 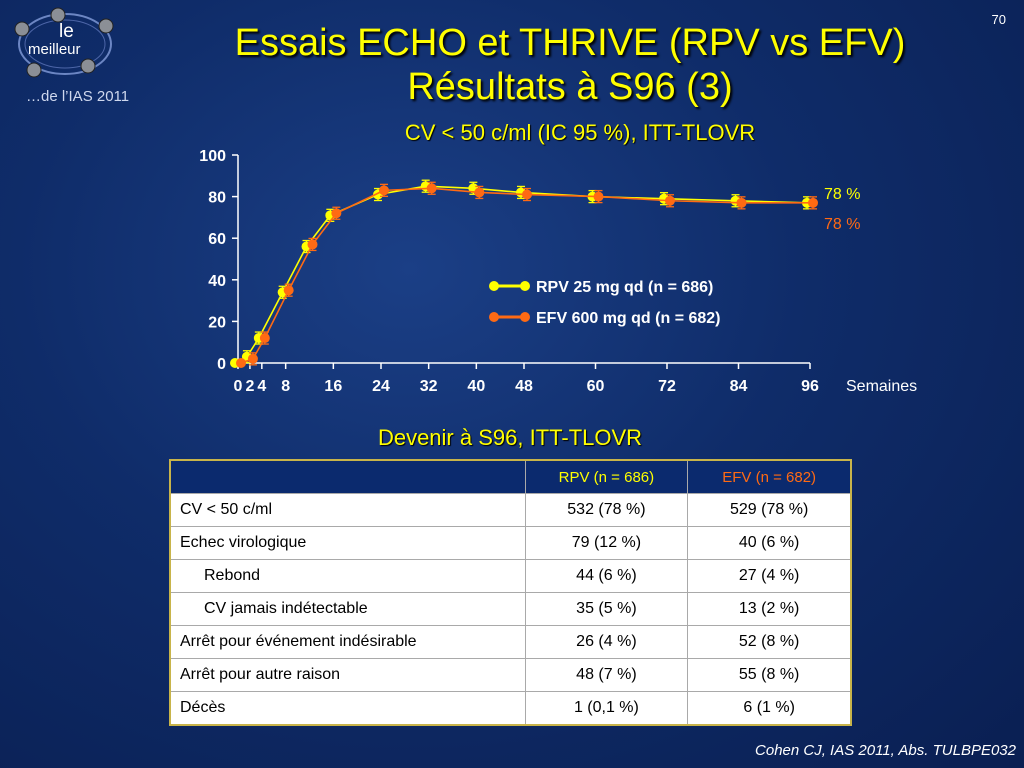 I want to click on table-row: Décès 1 (0,1 %) 6 (1 %), so click(x=510, y=708).